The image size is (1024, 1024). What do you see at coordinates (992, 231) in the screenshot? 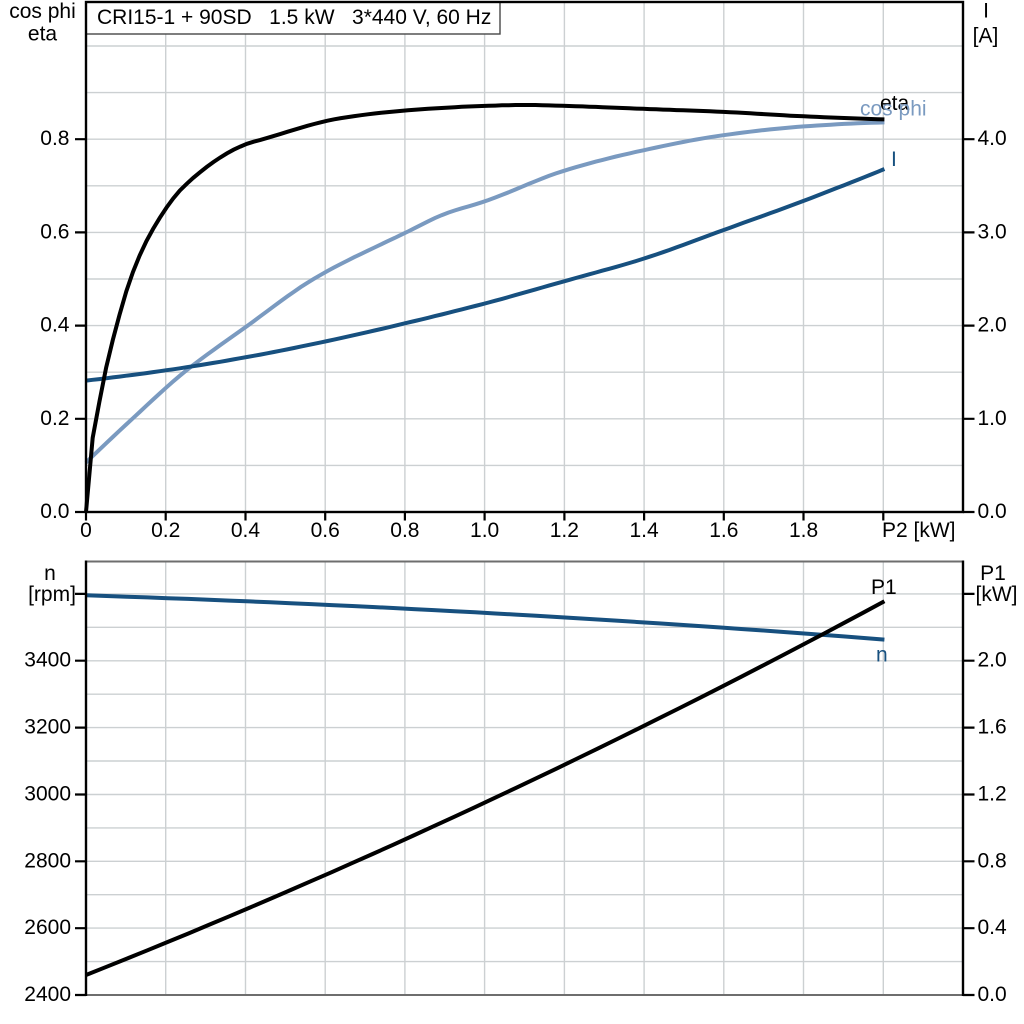
I see `svg-text: 3.0` at bounding box center [992, 231].